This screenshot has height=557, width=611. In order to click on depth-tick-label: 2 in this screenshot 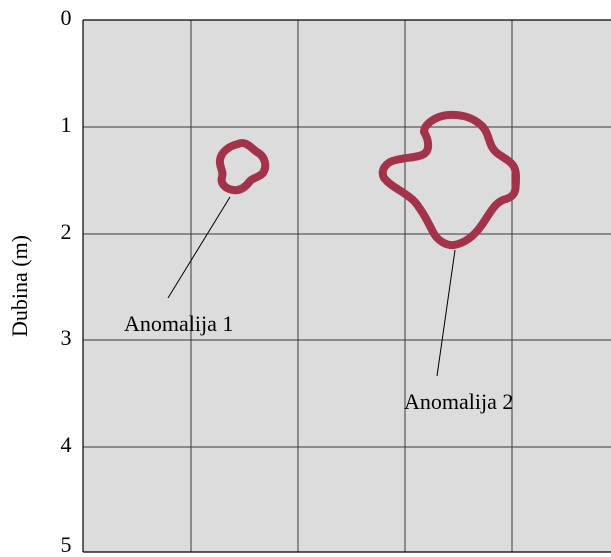, I will do `click(66, 231)`.